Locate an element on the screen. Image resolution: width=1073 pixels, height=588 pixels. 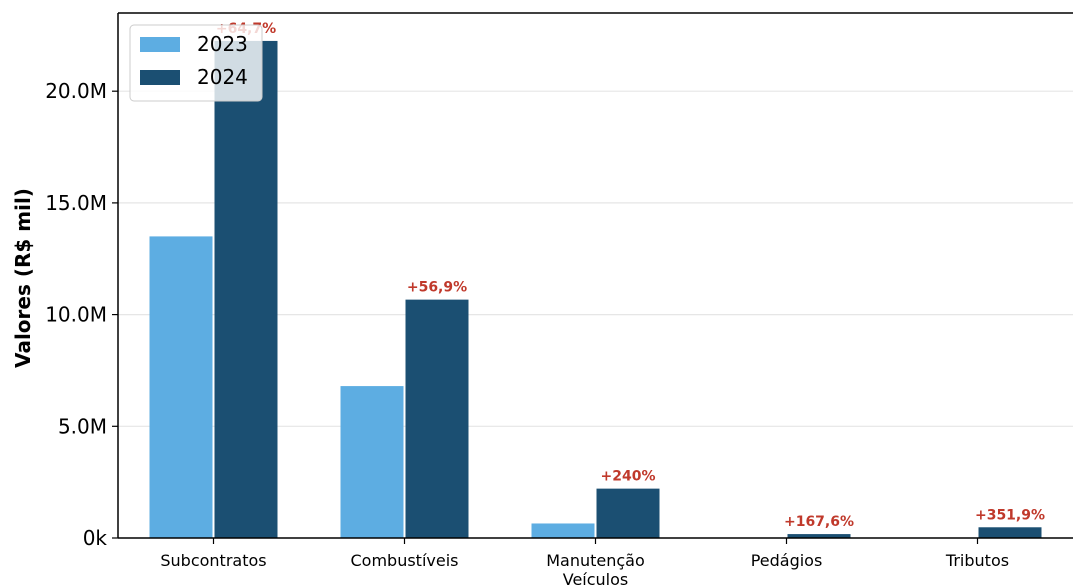
data-label: +351,9% is located at coordinates (1010, 515).